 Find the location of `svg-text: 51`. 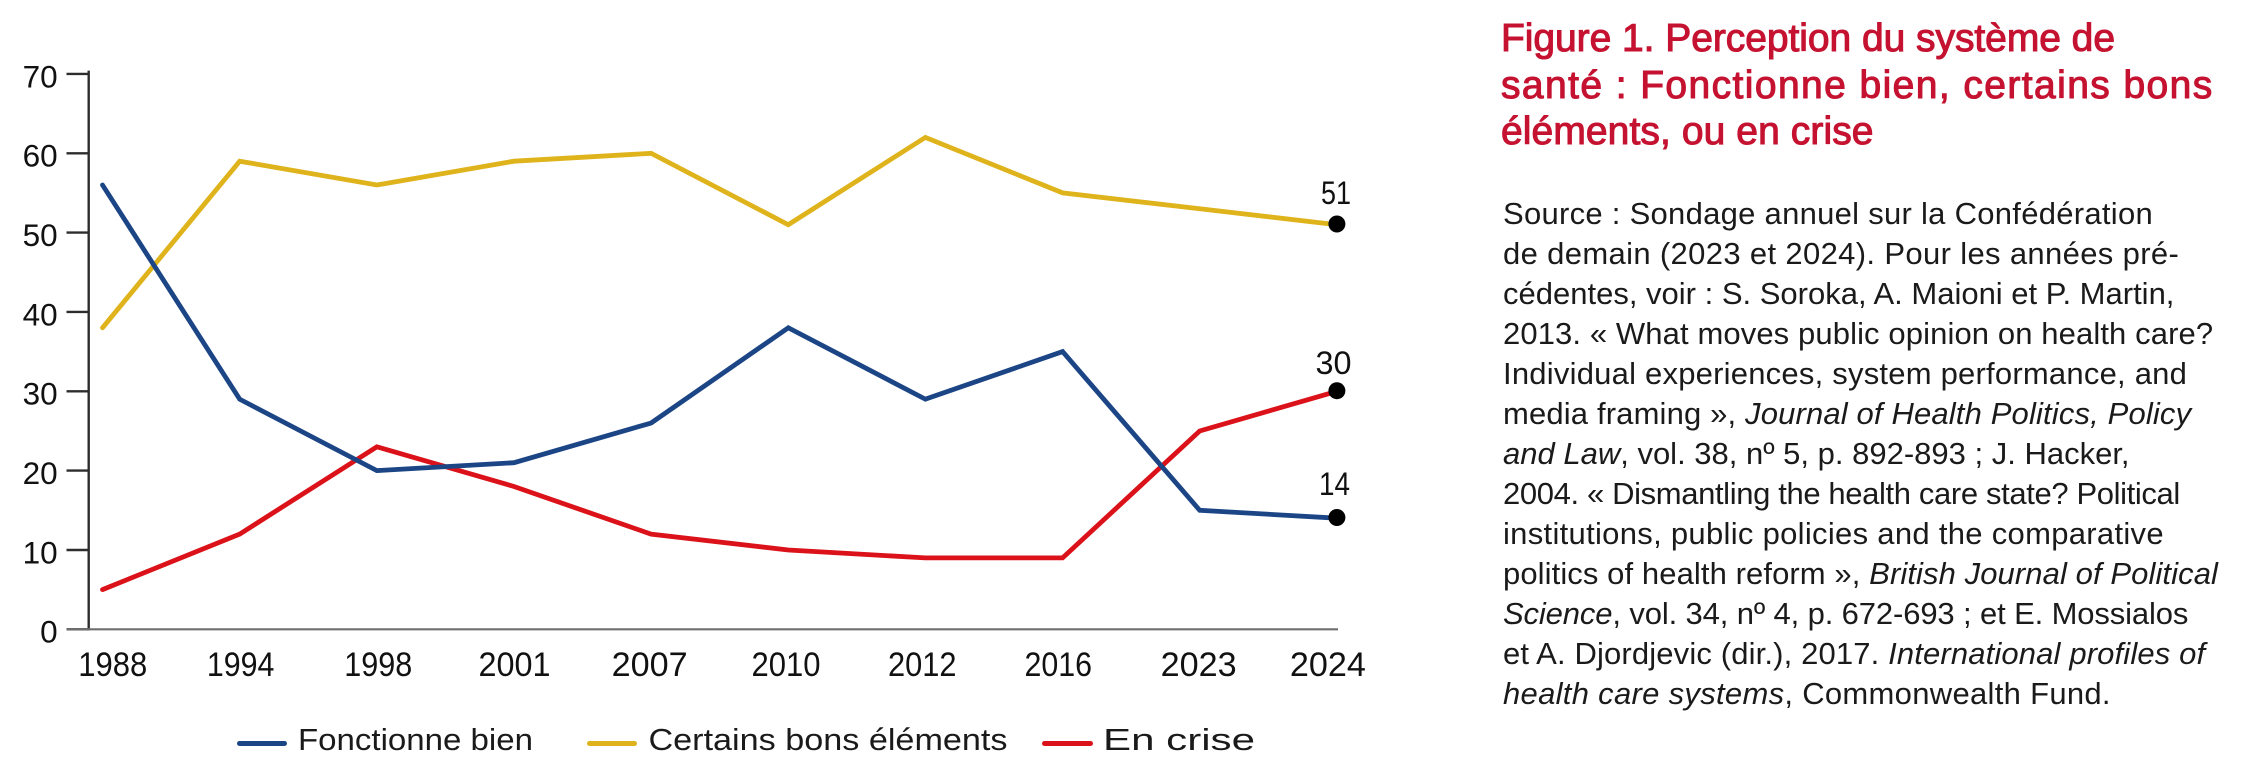

svg-text: 51 is located at coordinates (1336, 193).